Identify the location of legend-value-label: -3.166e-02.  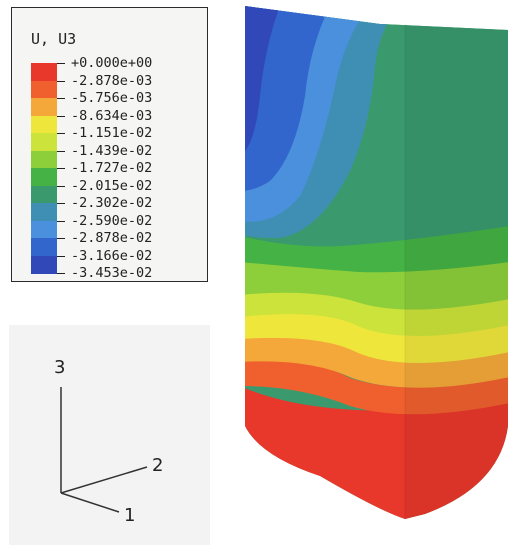
(112, 255).